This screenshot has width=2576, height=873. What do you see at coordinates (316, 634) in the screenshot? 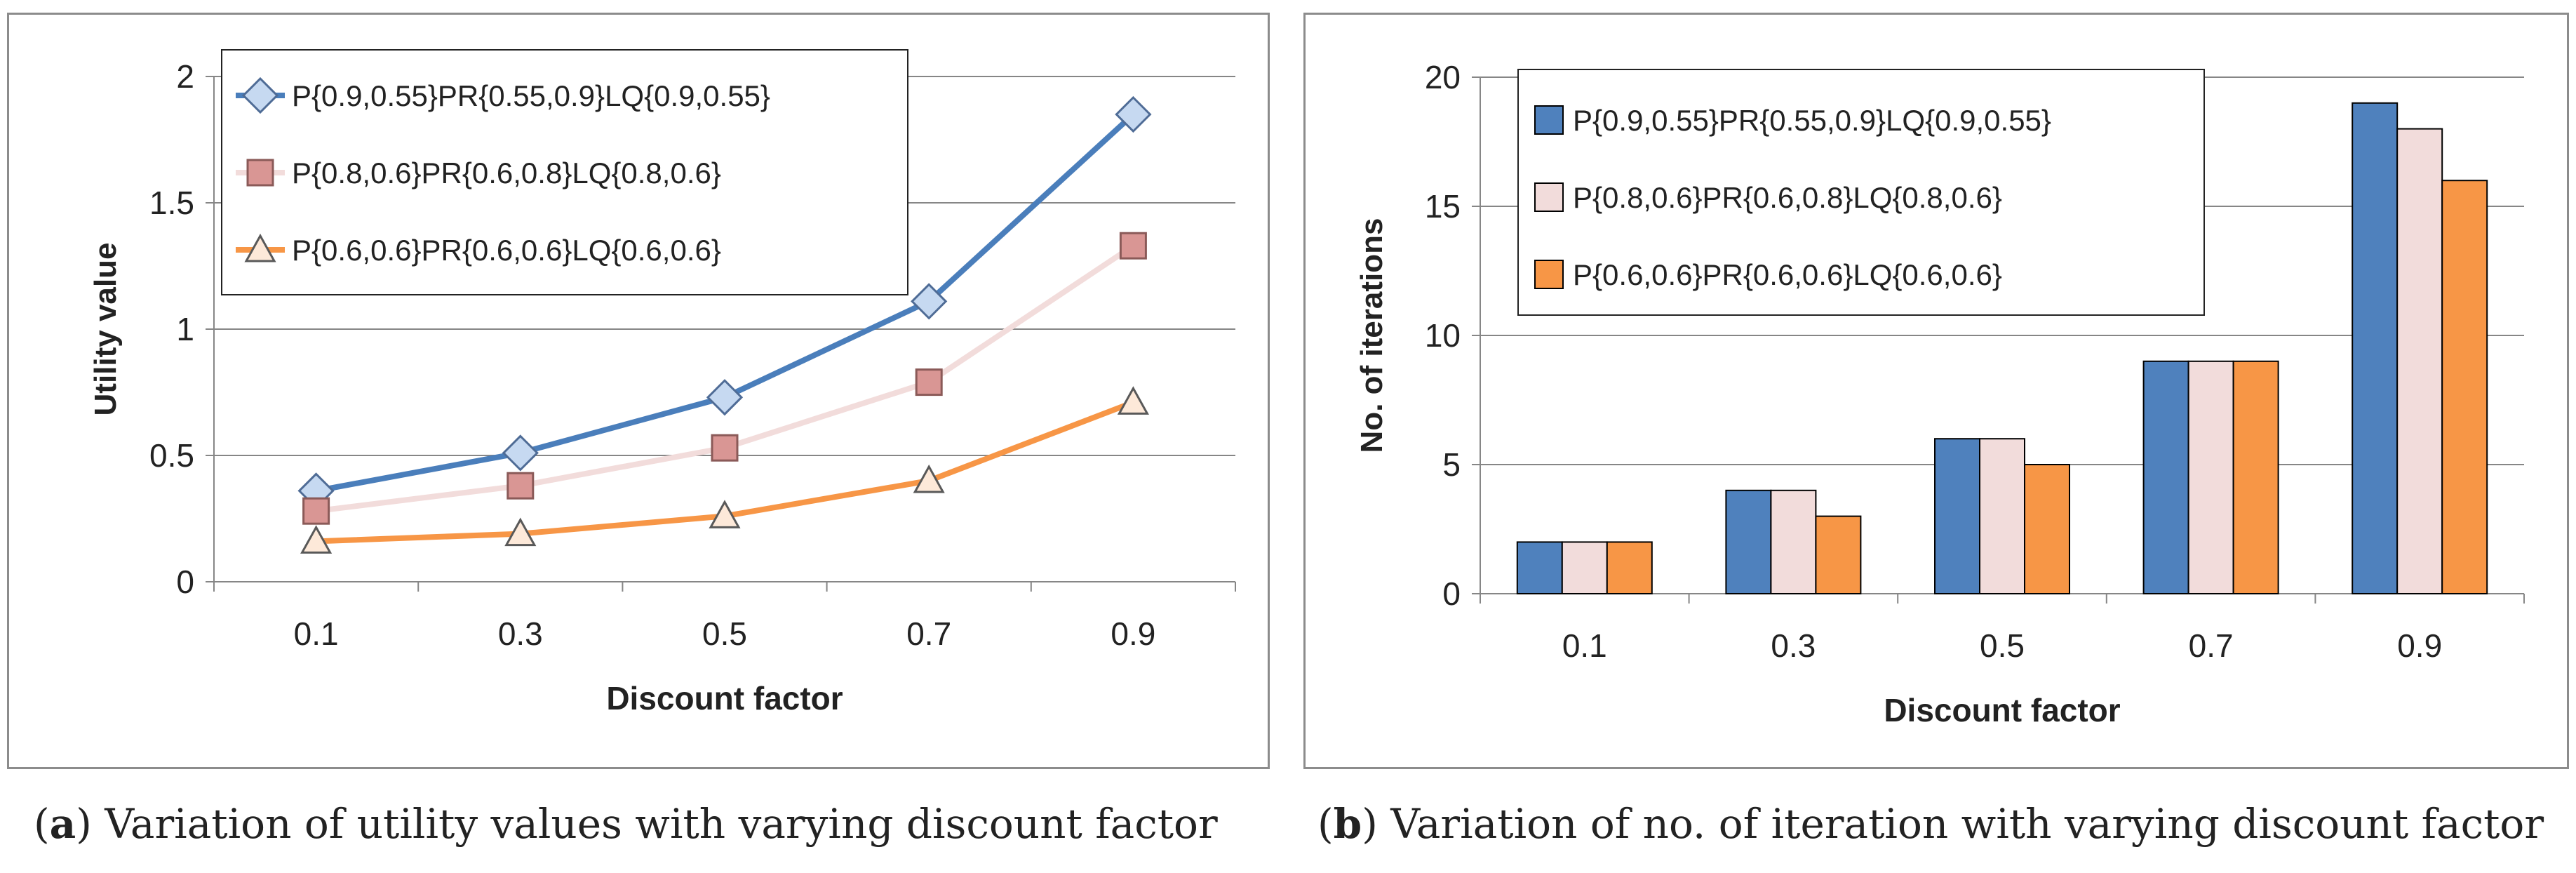
I see `chart-a-x-tick-label: 0.1` at bounding box center [316, 634].